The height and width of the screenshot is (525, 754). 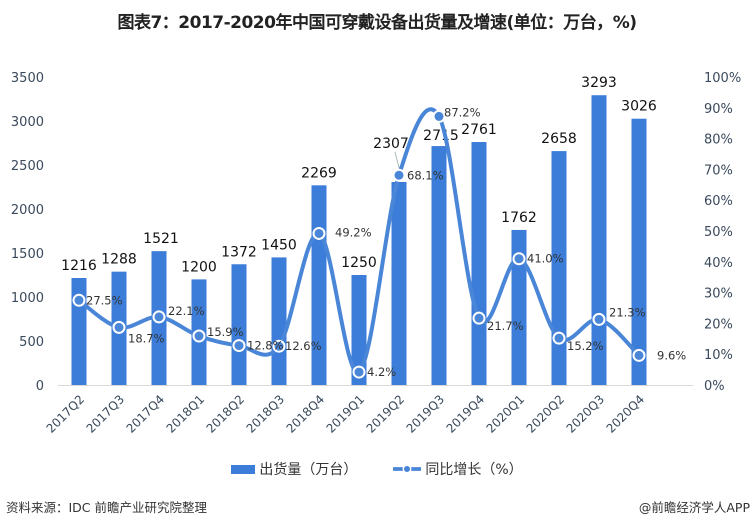 What do you see at coordinates (718, 201) in the screenshot?
I see `right-axis-tick: 60%` at bounding box center [718, 201].